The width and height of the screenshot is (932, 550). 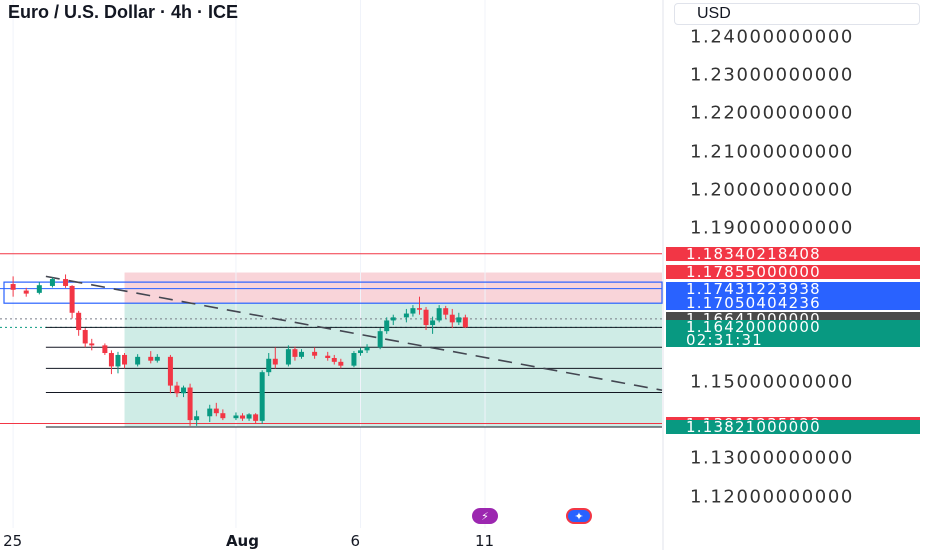 I want to click on price-axis-label: 1.12000000000, so click(x=772, y=497).